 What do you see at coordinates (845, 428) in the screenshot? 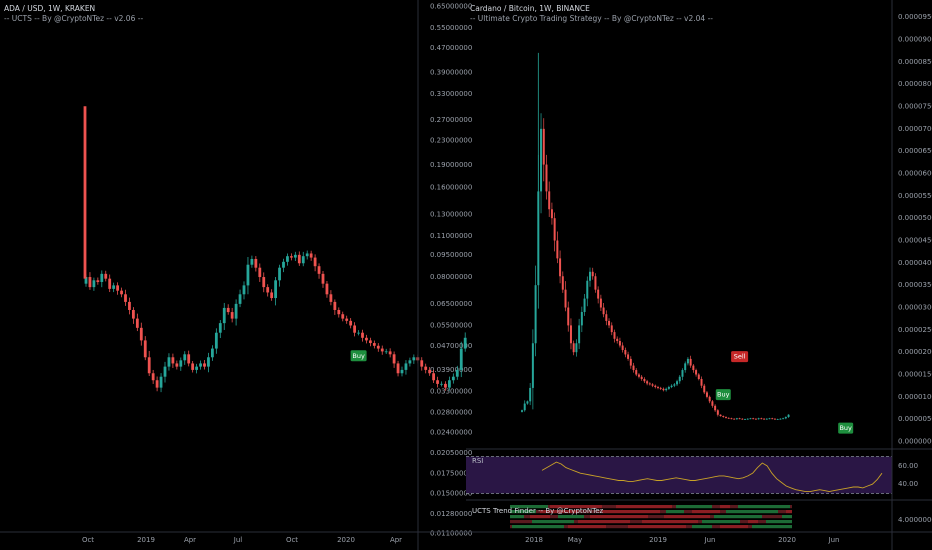
I see `right-buy-signal-label: Buy` at bounding box center [845, 428].